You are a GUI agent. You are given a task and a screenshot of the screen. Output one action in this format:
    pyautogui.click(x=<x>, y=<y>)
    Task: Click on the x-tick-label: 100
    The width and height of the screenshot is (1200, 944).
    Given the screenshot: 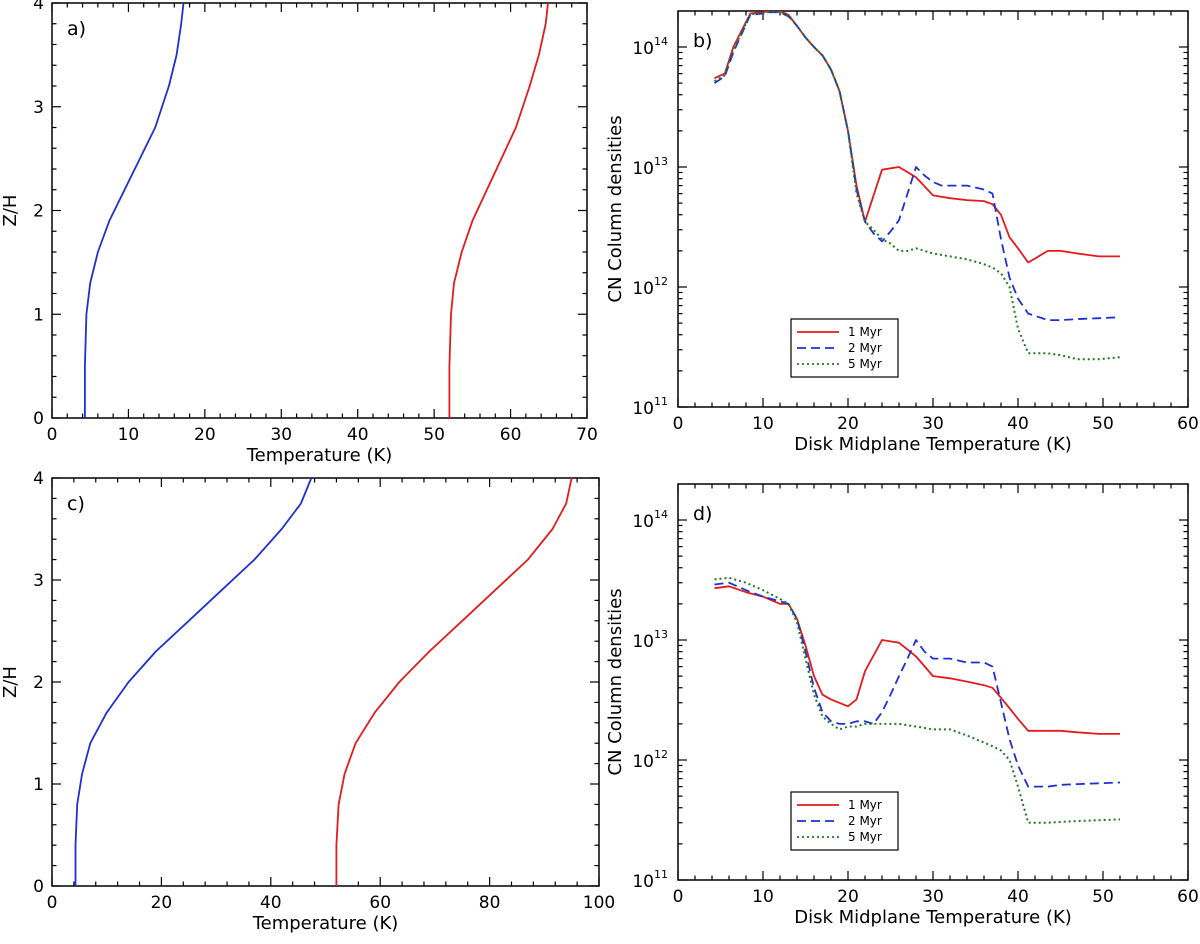 What is the action you would take?
    pyautogui.click(x=599, y=903)
    